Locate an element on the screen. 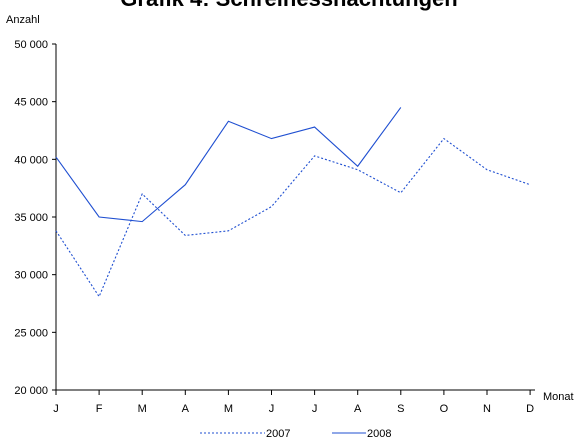 This screenshot has height=439, width=578. x-tick-label: F is located at coordinates (99, 409).